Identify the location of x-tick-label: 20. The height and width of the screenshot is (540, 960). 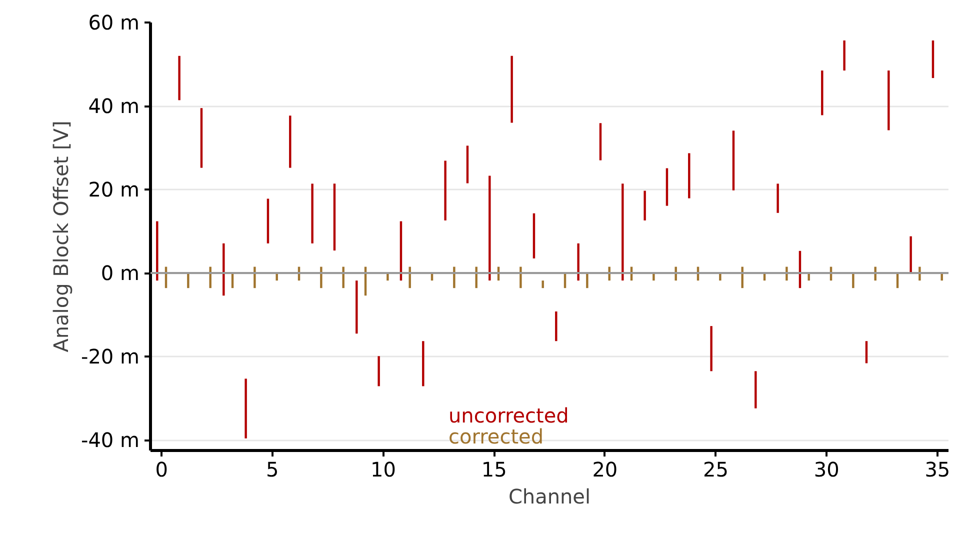
(605, 470).